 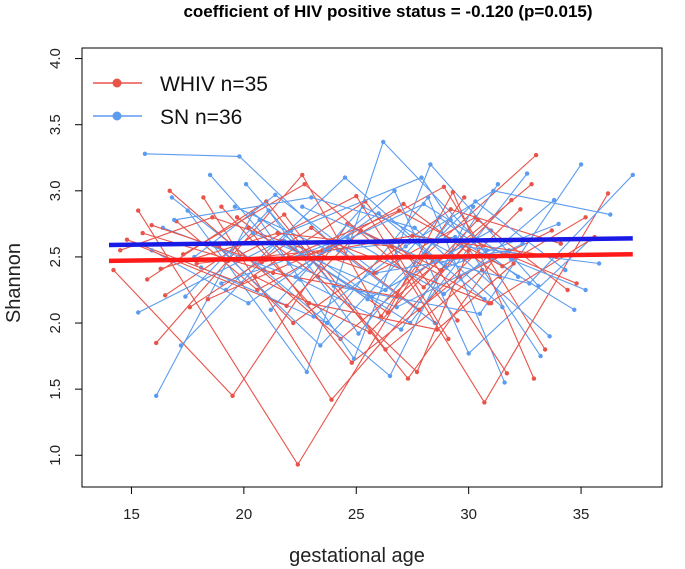 What do you see at coordinates (55, 190) in the screenshot?
I see `y-tick-label: 3.0` at bounding box center [55, 190].